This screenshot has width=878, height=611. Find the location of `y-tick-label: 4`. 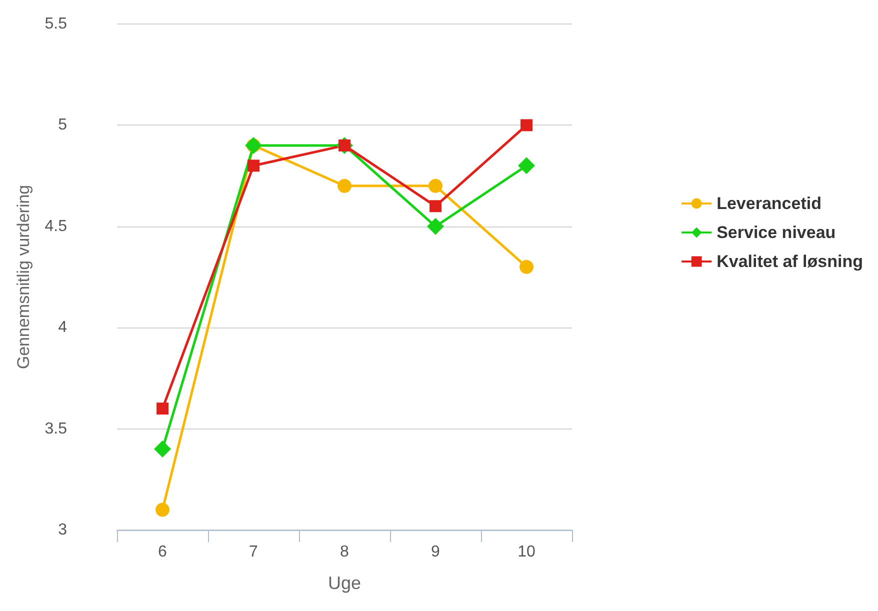

y-tick-label: 4 is located at coordinates (63, 327).